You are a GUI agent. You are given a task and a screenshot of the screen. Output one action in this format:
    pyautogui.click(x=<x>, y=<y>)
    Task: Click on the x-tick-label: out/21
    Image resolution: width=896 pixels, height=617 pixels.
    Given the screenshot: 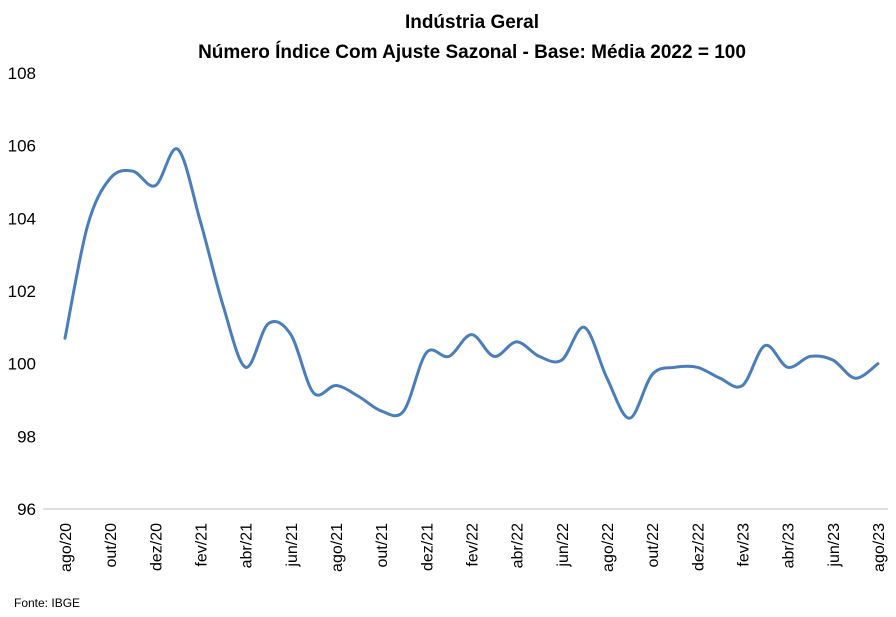 What is the action you would take?
    pyautogui.click(x=382, y=545)
    